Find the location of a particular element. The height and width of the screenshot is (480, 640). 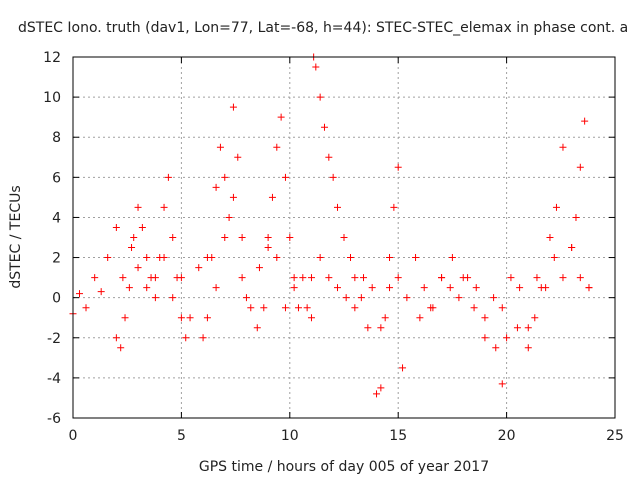

y-tick-label: -4 is located at coordinates (54, 379).